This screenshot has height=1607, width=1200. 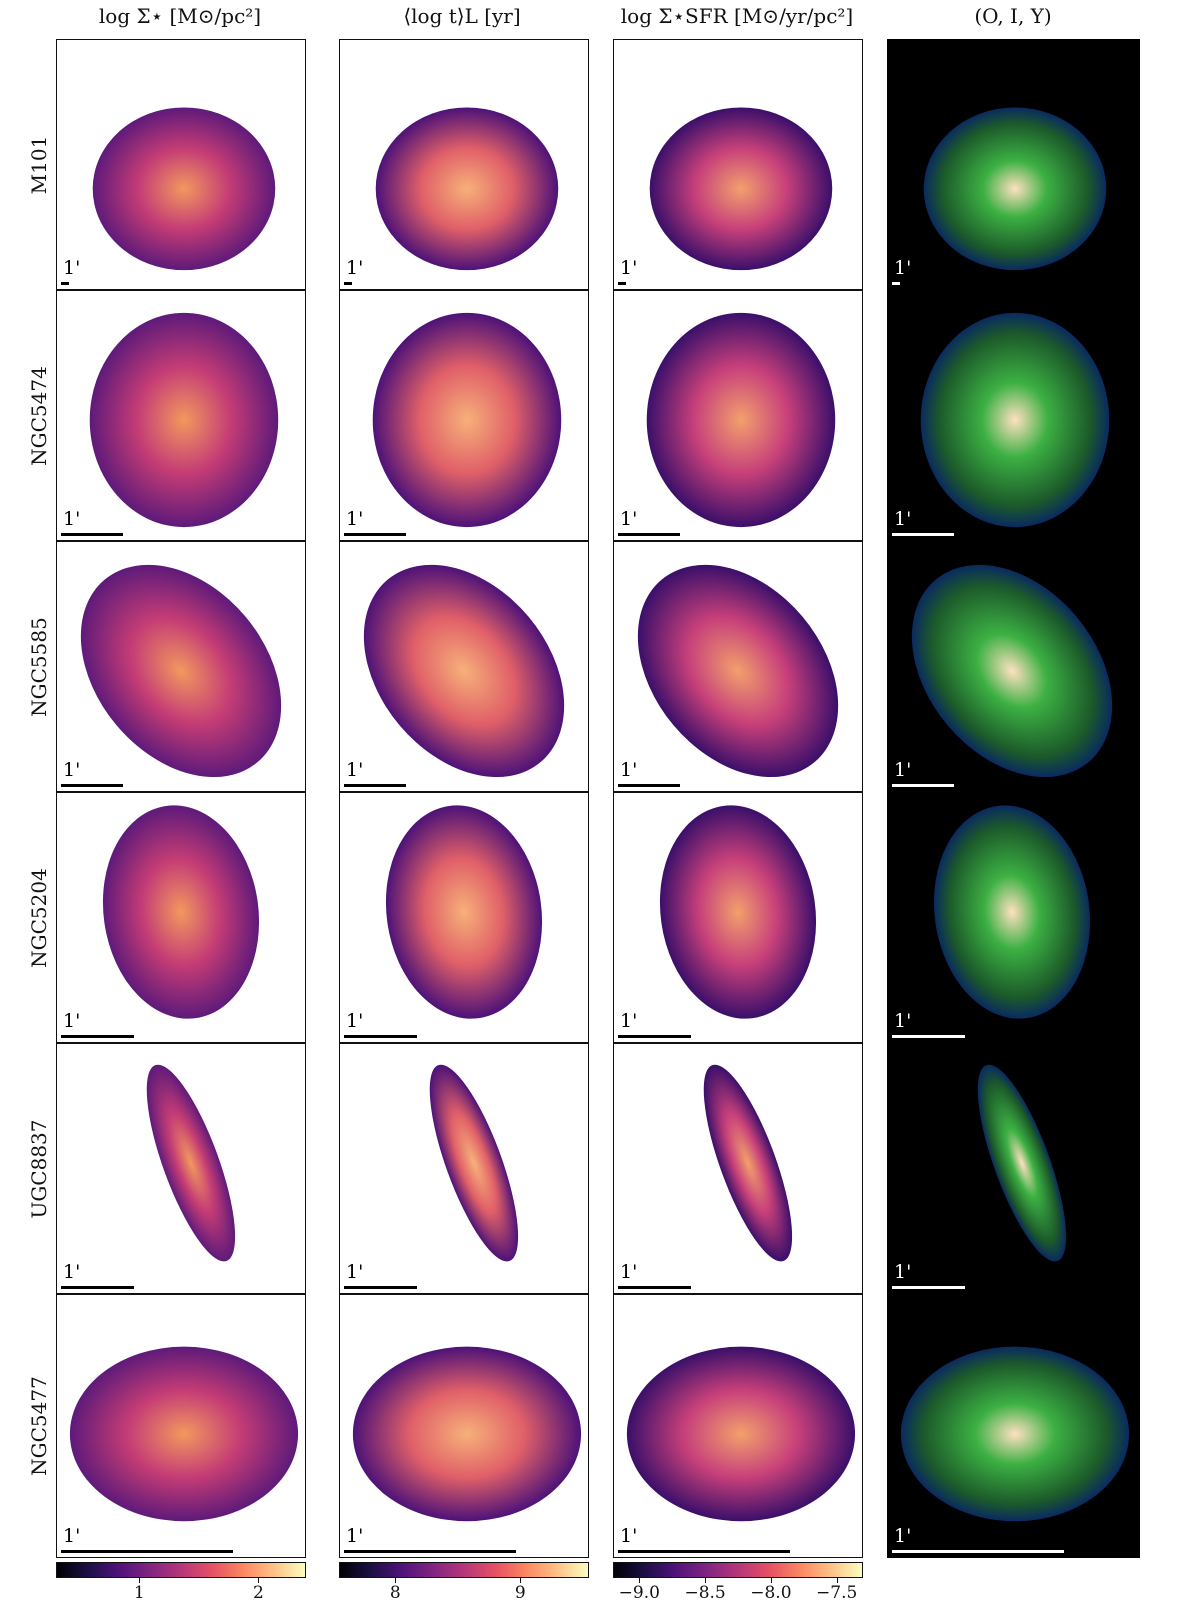 What do you see at coordinates (181, 1570) in the screenshot?
I see `colorbar-mass` at bounding box center [181, 1570].